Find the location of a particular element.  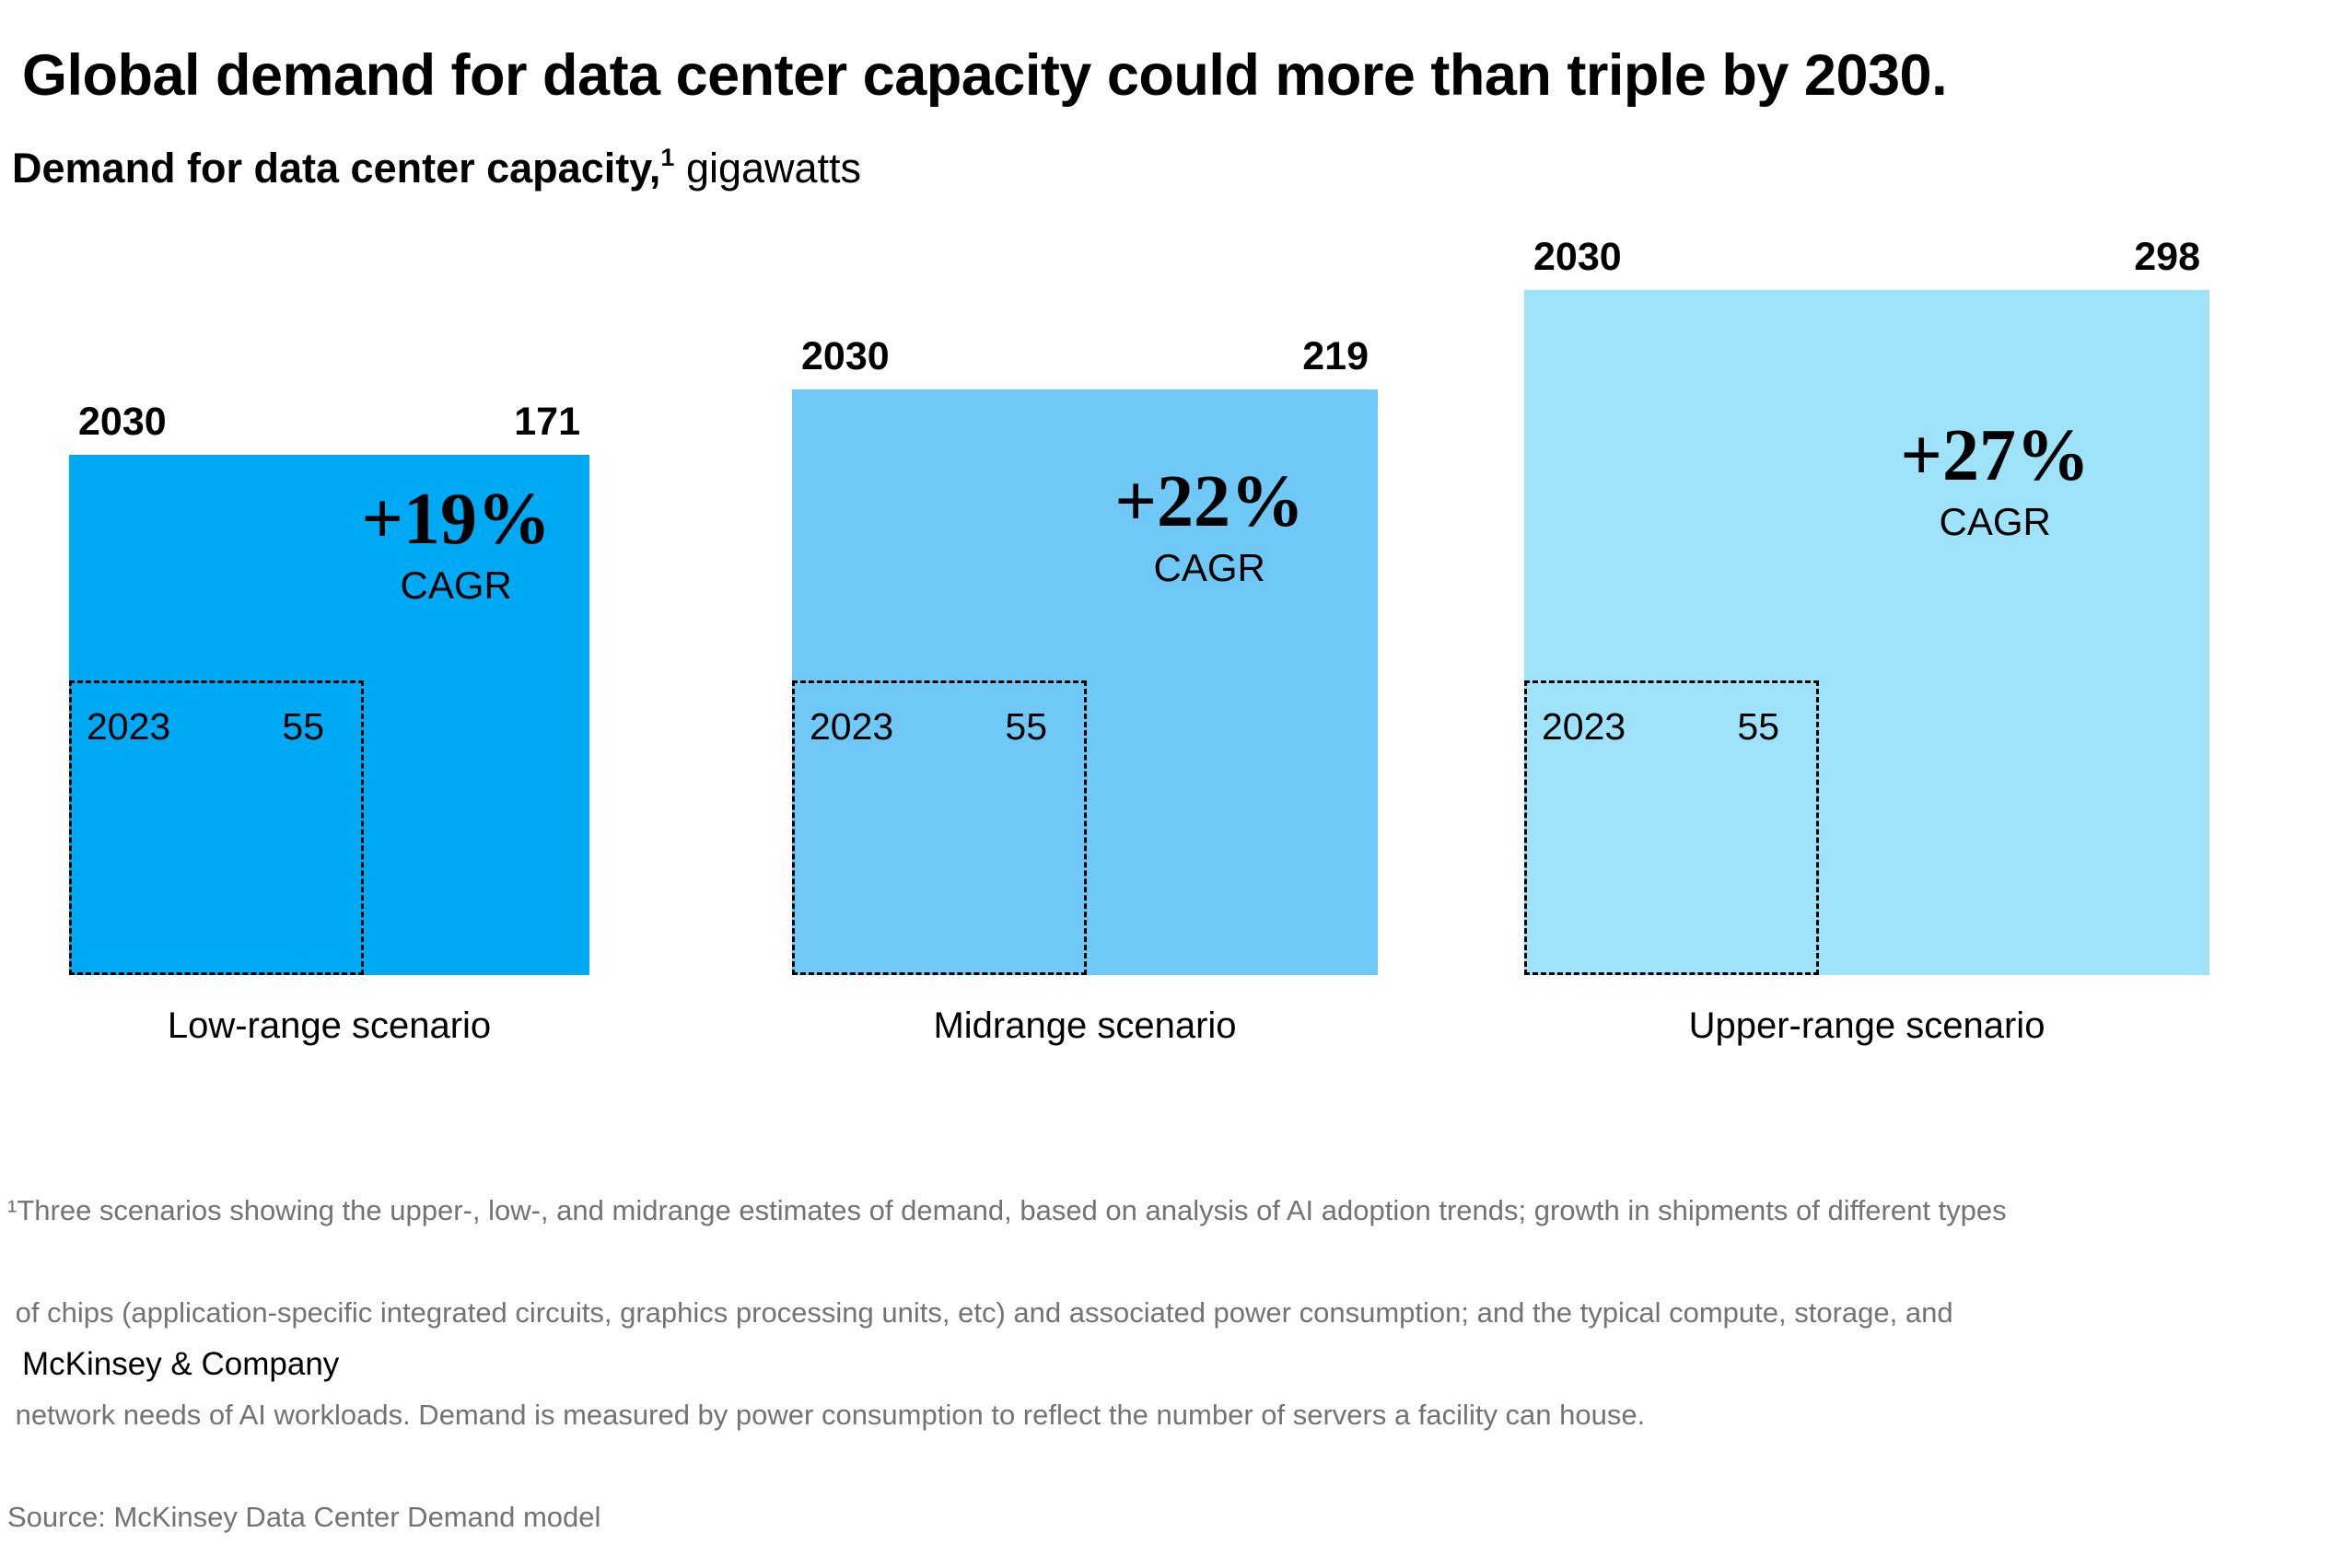

cagr-block-upper: +27% CAGR is located at coordinates (1995, 481).